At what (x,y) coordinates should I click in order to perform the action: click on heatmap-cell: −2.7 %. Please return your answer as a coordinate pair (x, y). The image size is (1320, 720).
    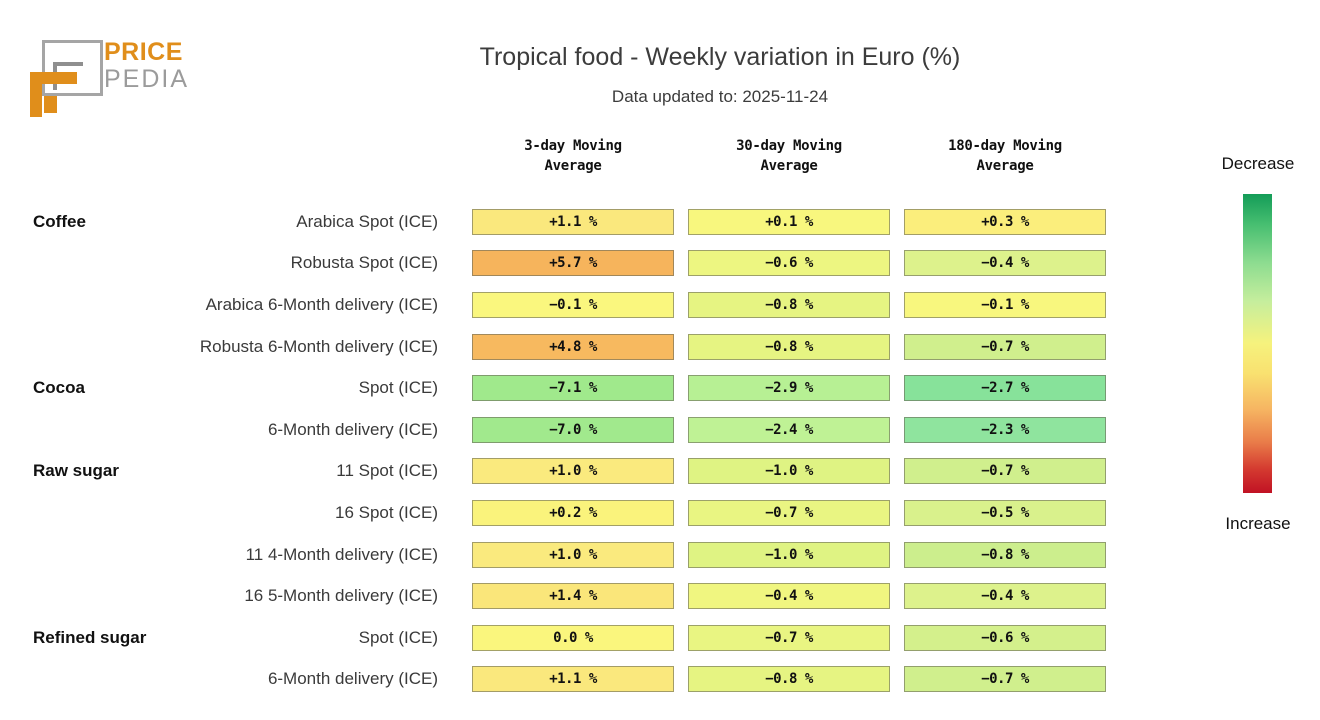
    Looking at the image, I should click on (1005, 388).